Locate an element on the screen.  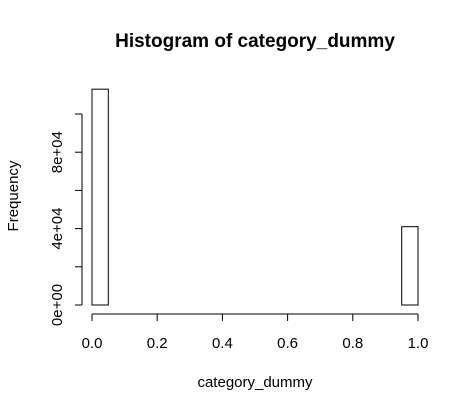
x-tick-label: 0.6 is located at coordinates (287, 343).